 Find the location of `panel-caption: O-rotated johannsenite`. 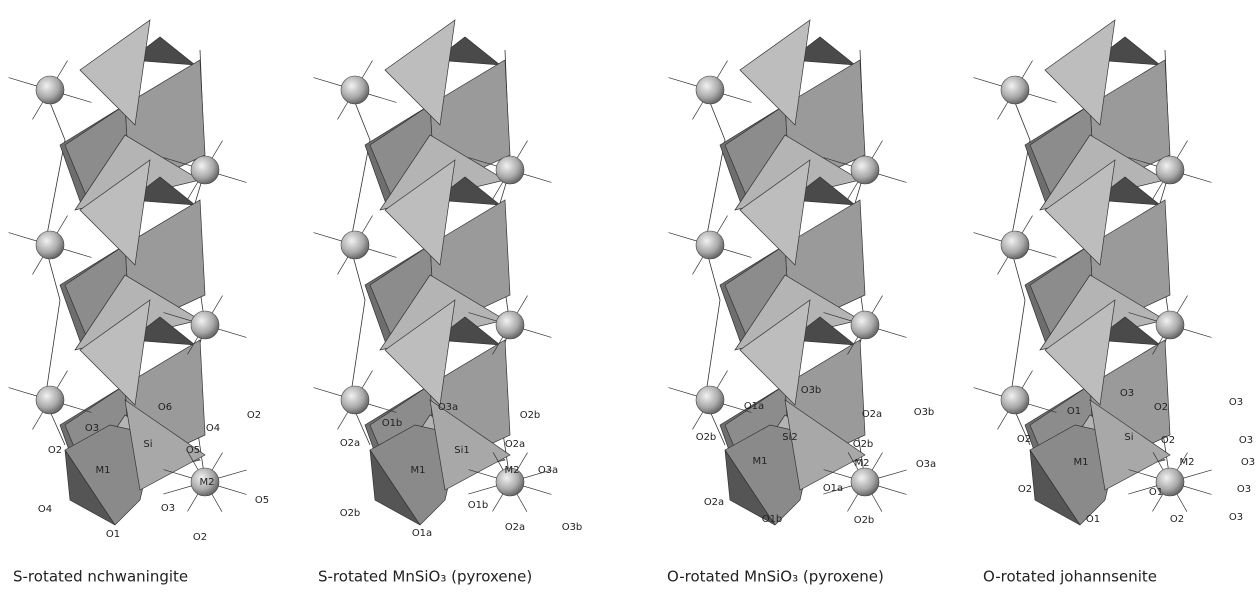

panel-caption: O-rotated johannsenite is located at coordinates (1070, 577).